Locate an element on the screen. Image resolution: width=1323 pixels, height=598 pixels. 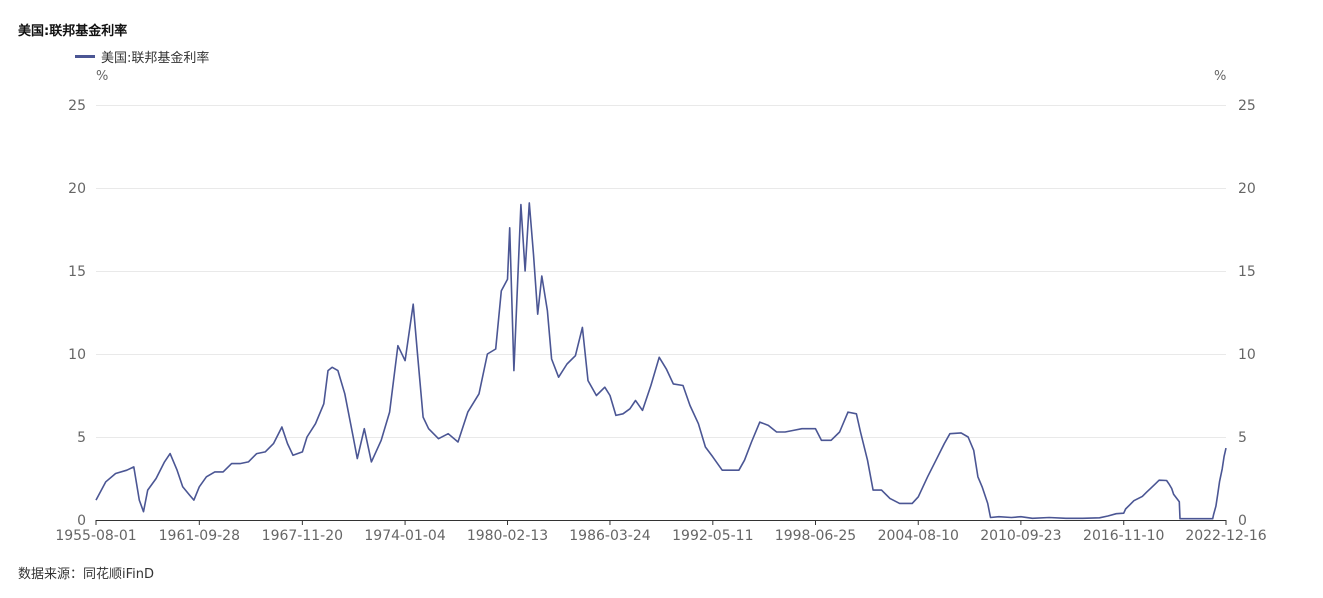
legend: 美国:联邦基金利率 is located at coordinates (142, 56).